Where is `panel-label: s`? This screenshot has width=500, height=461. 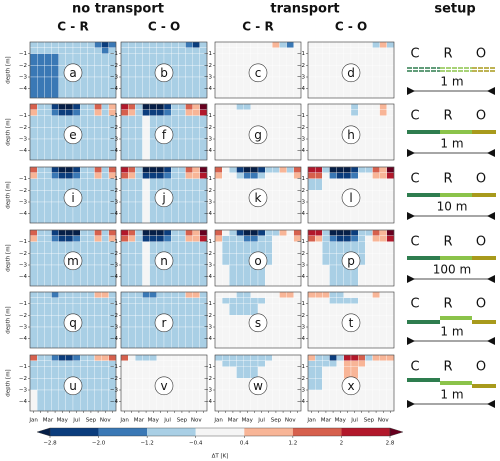
panel-label: s is located at coordinates (258, 323).